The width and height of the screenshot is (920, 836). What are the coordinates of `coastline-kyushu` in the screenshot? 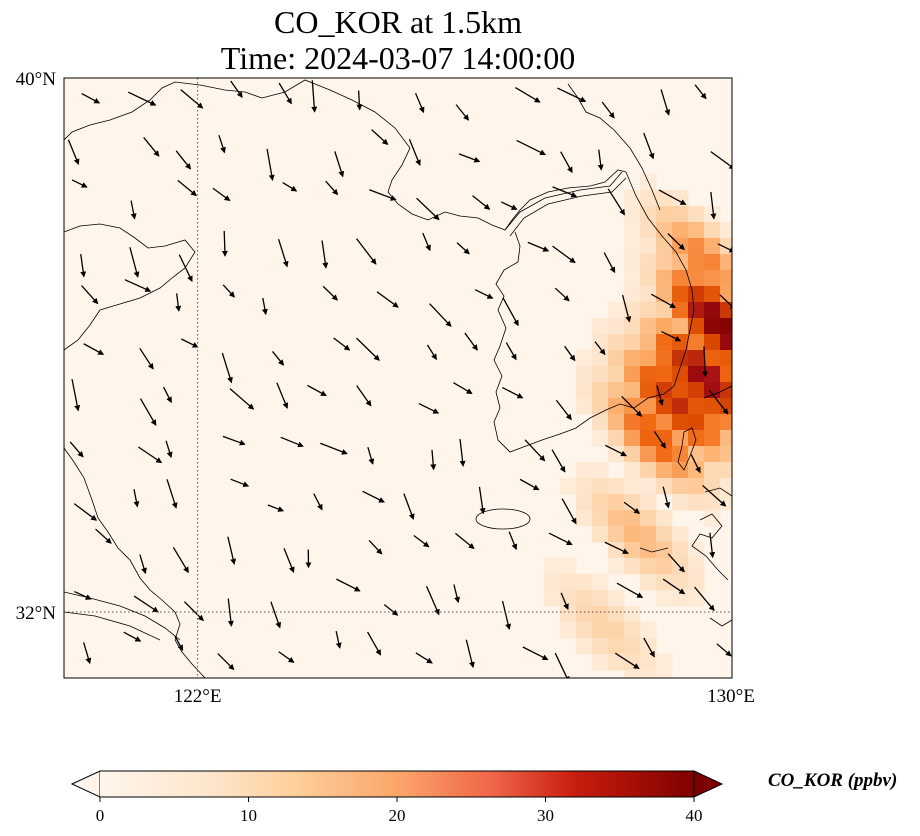 It's located at (685, 557).